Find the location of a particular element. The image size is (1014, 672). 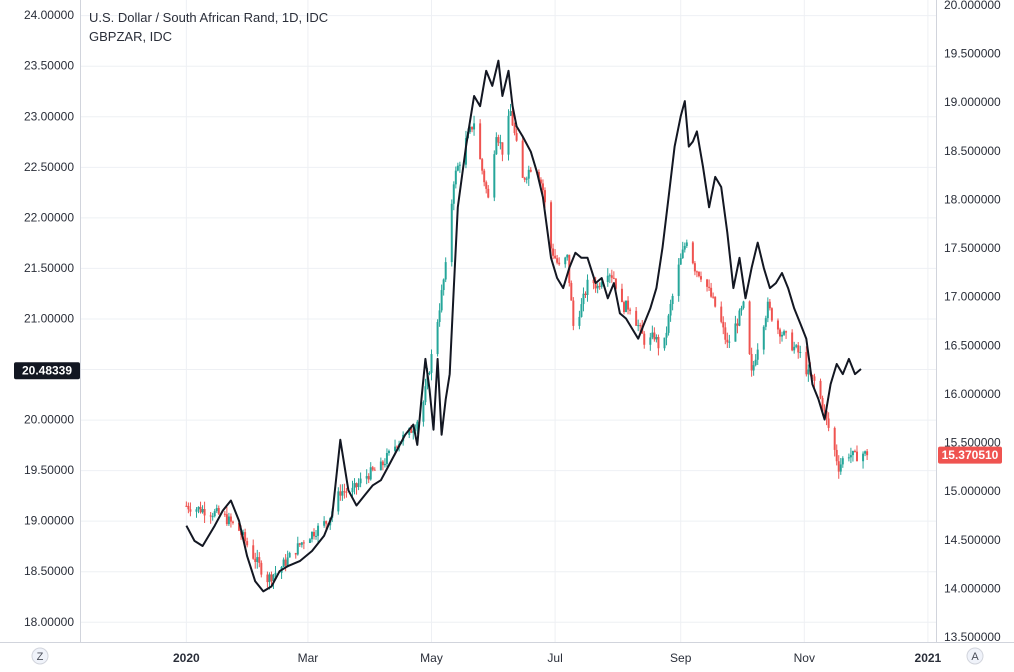

right-tick-label: 18.000000 is located at coordinates (972, 199).